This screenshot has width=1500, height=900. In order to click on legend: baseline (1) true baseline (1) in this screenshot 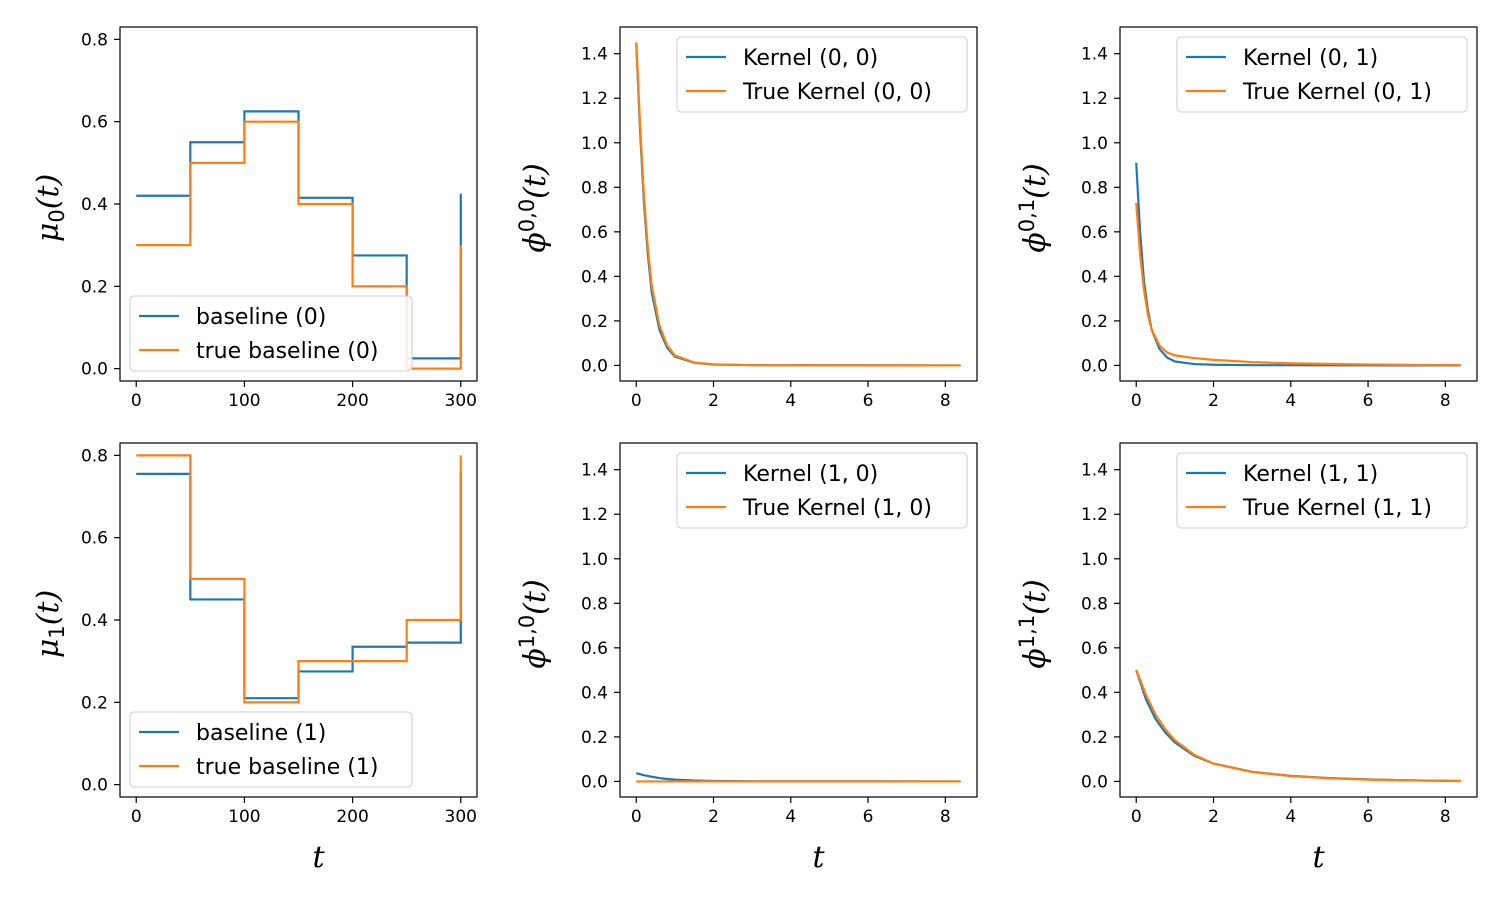, I will do `click(271, 749)`.